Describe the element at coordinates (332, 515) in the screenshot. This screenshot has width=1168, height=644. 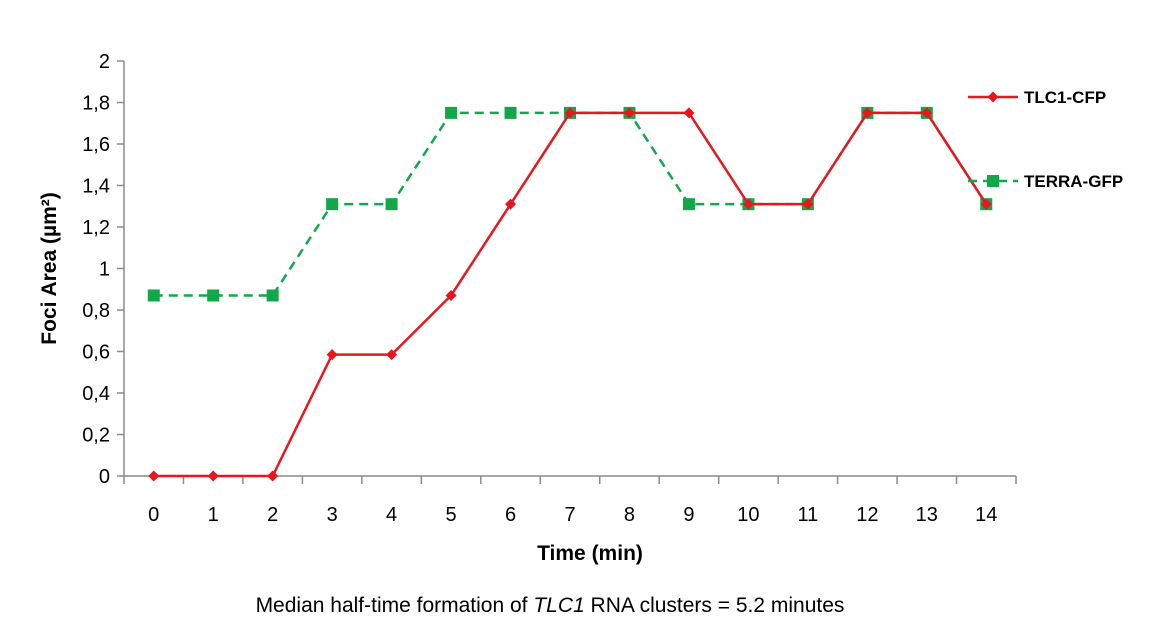
I see `x-tick-label: 3` at that location.